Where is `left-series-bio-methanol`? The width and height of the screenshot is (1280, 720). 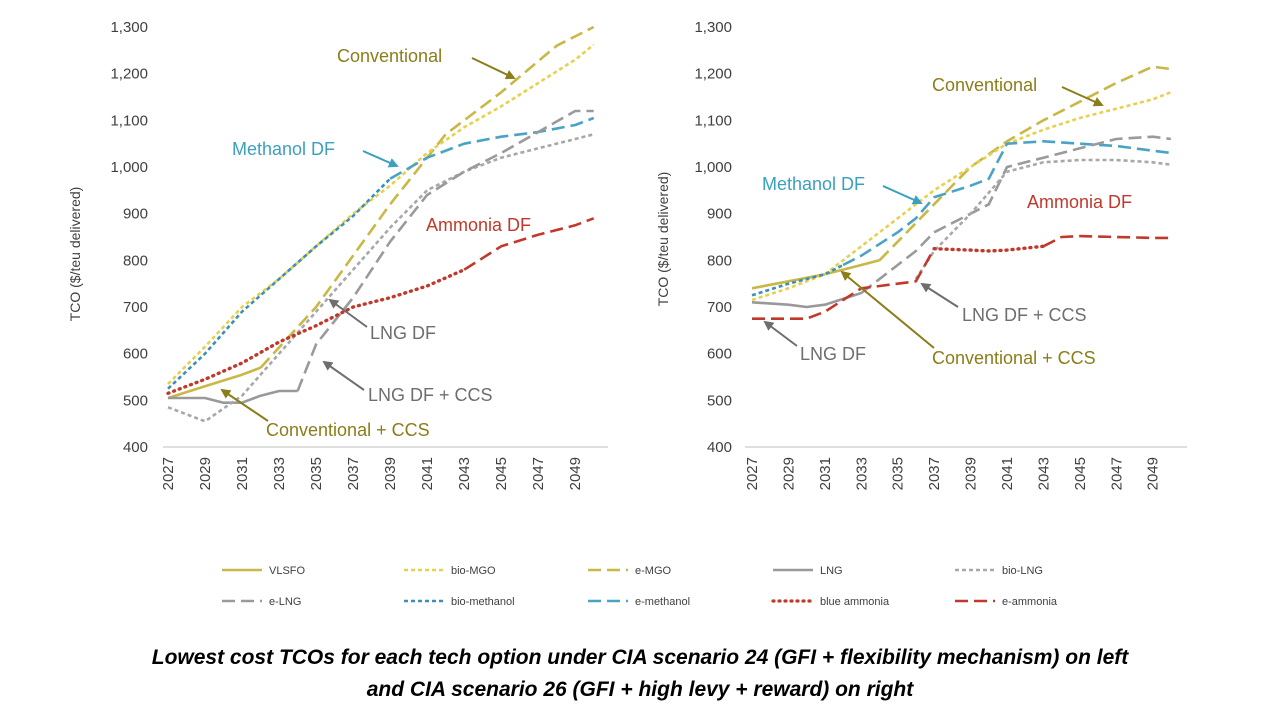
left-series-bio-methanol is located at coordinates (279, 283).